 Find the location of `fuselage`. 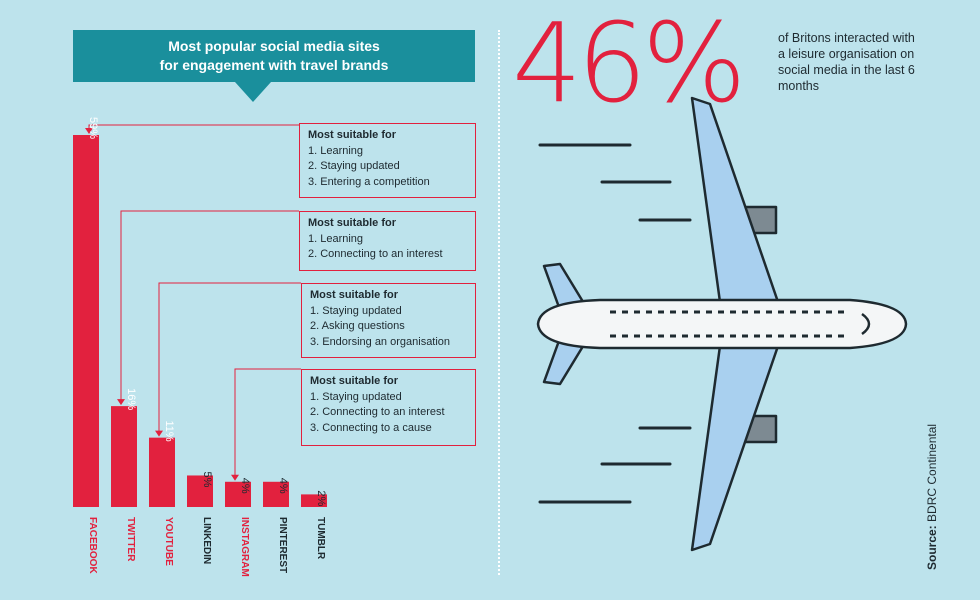

fuselage is located at coordinates (722, 324).